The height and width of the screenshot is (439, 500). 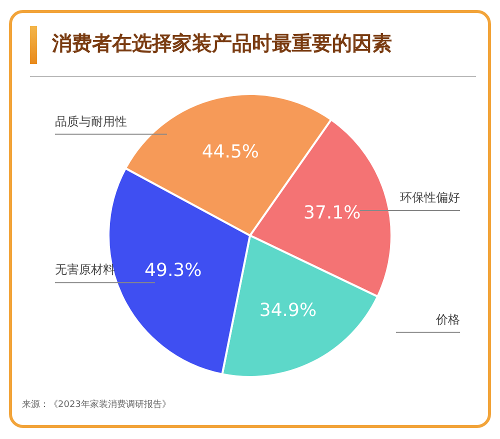 What do you see at coordinates (222, 43) in the screenshot?
I see `chart-title: 消费者在选择家装产品时最重要的因素` at bounding box center [222, 43].